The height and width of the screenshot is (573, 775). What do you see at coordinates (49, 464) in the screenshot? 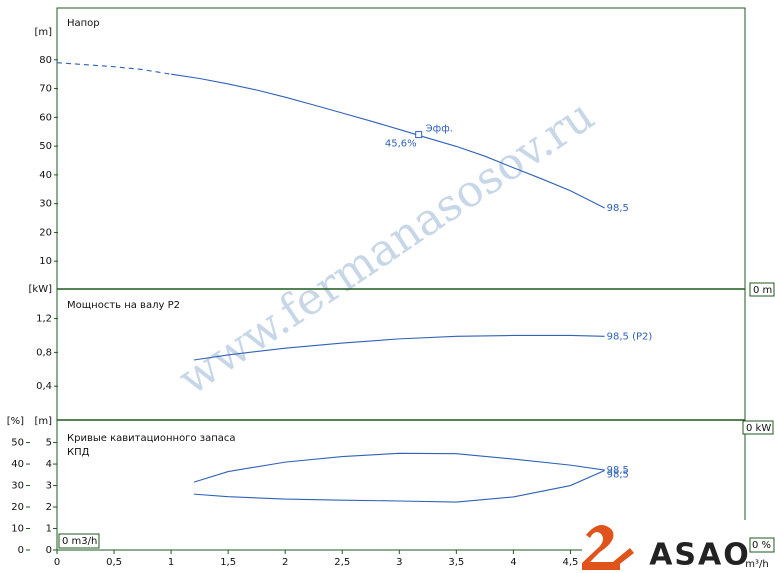
I see `y2-tick-label: 4` at bounding box center [49, 464].